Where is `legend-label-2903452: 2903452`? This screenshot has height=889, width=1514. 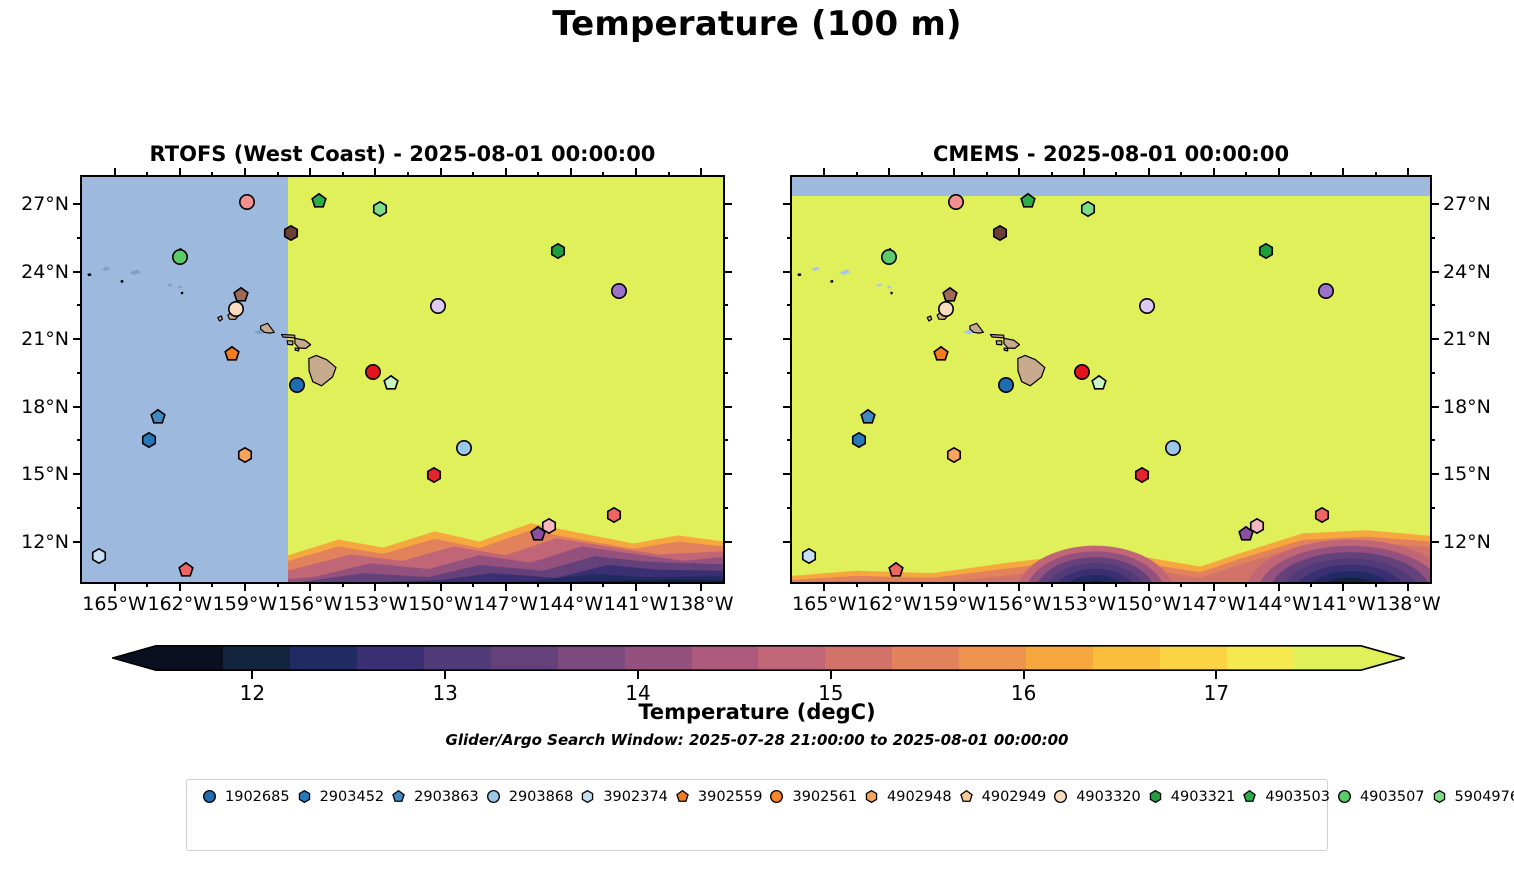
legend-label-2903452: 2903452 is located at coordinates (352, 796).